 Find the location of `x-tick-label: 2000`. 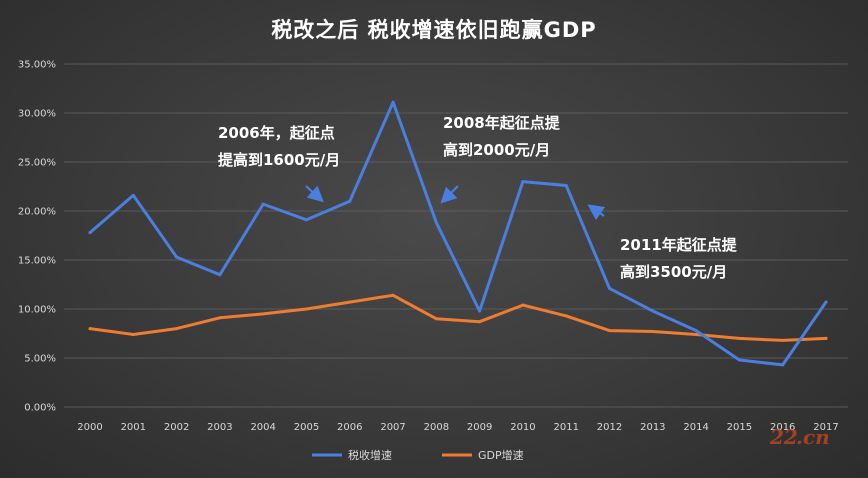

x-tick-label: 2000 is located at coordinates (89, 427).